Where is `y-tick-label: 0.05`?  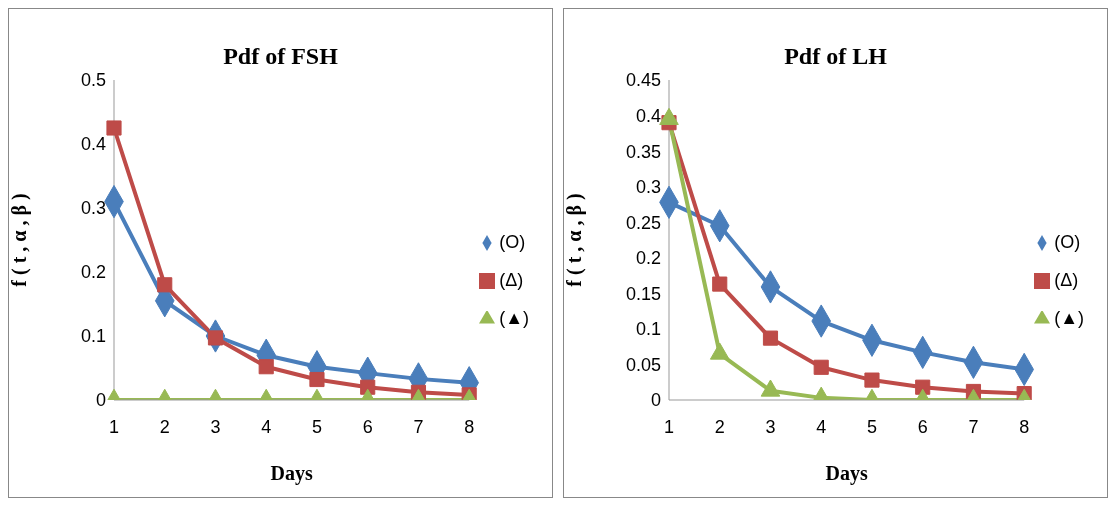
y-tick-label: 0.05 is located at coordinates (643, 364).